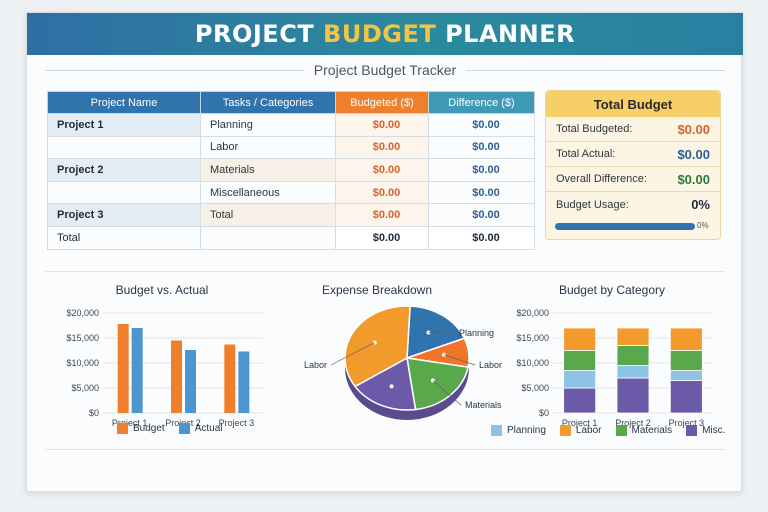 This screenshot has height=512, width=768. I want to click on total-category-cell, so click(268, 237).